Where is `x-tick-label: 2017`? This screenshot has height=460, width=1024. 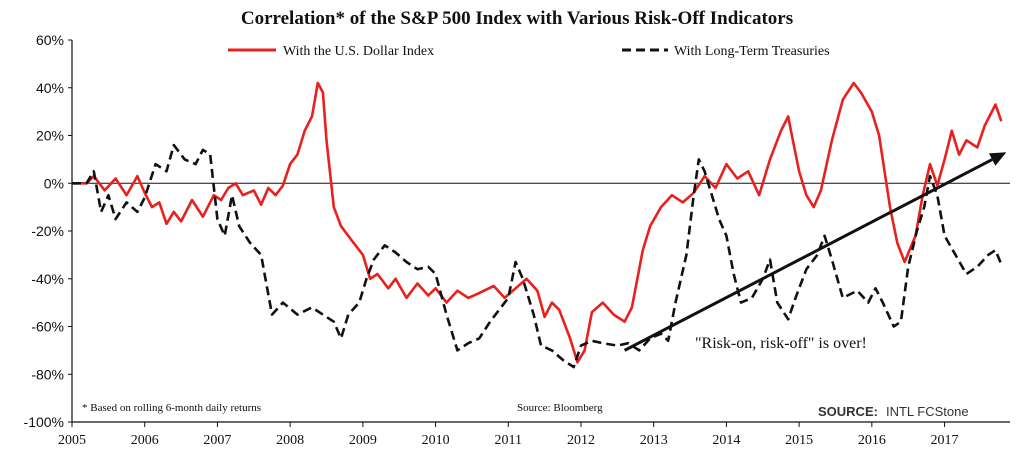
x-tick-label: 2017 is located at coordinates (945, 440).